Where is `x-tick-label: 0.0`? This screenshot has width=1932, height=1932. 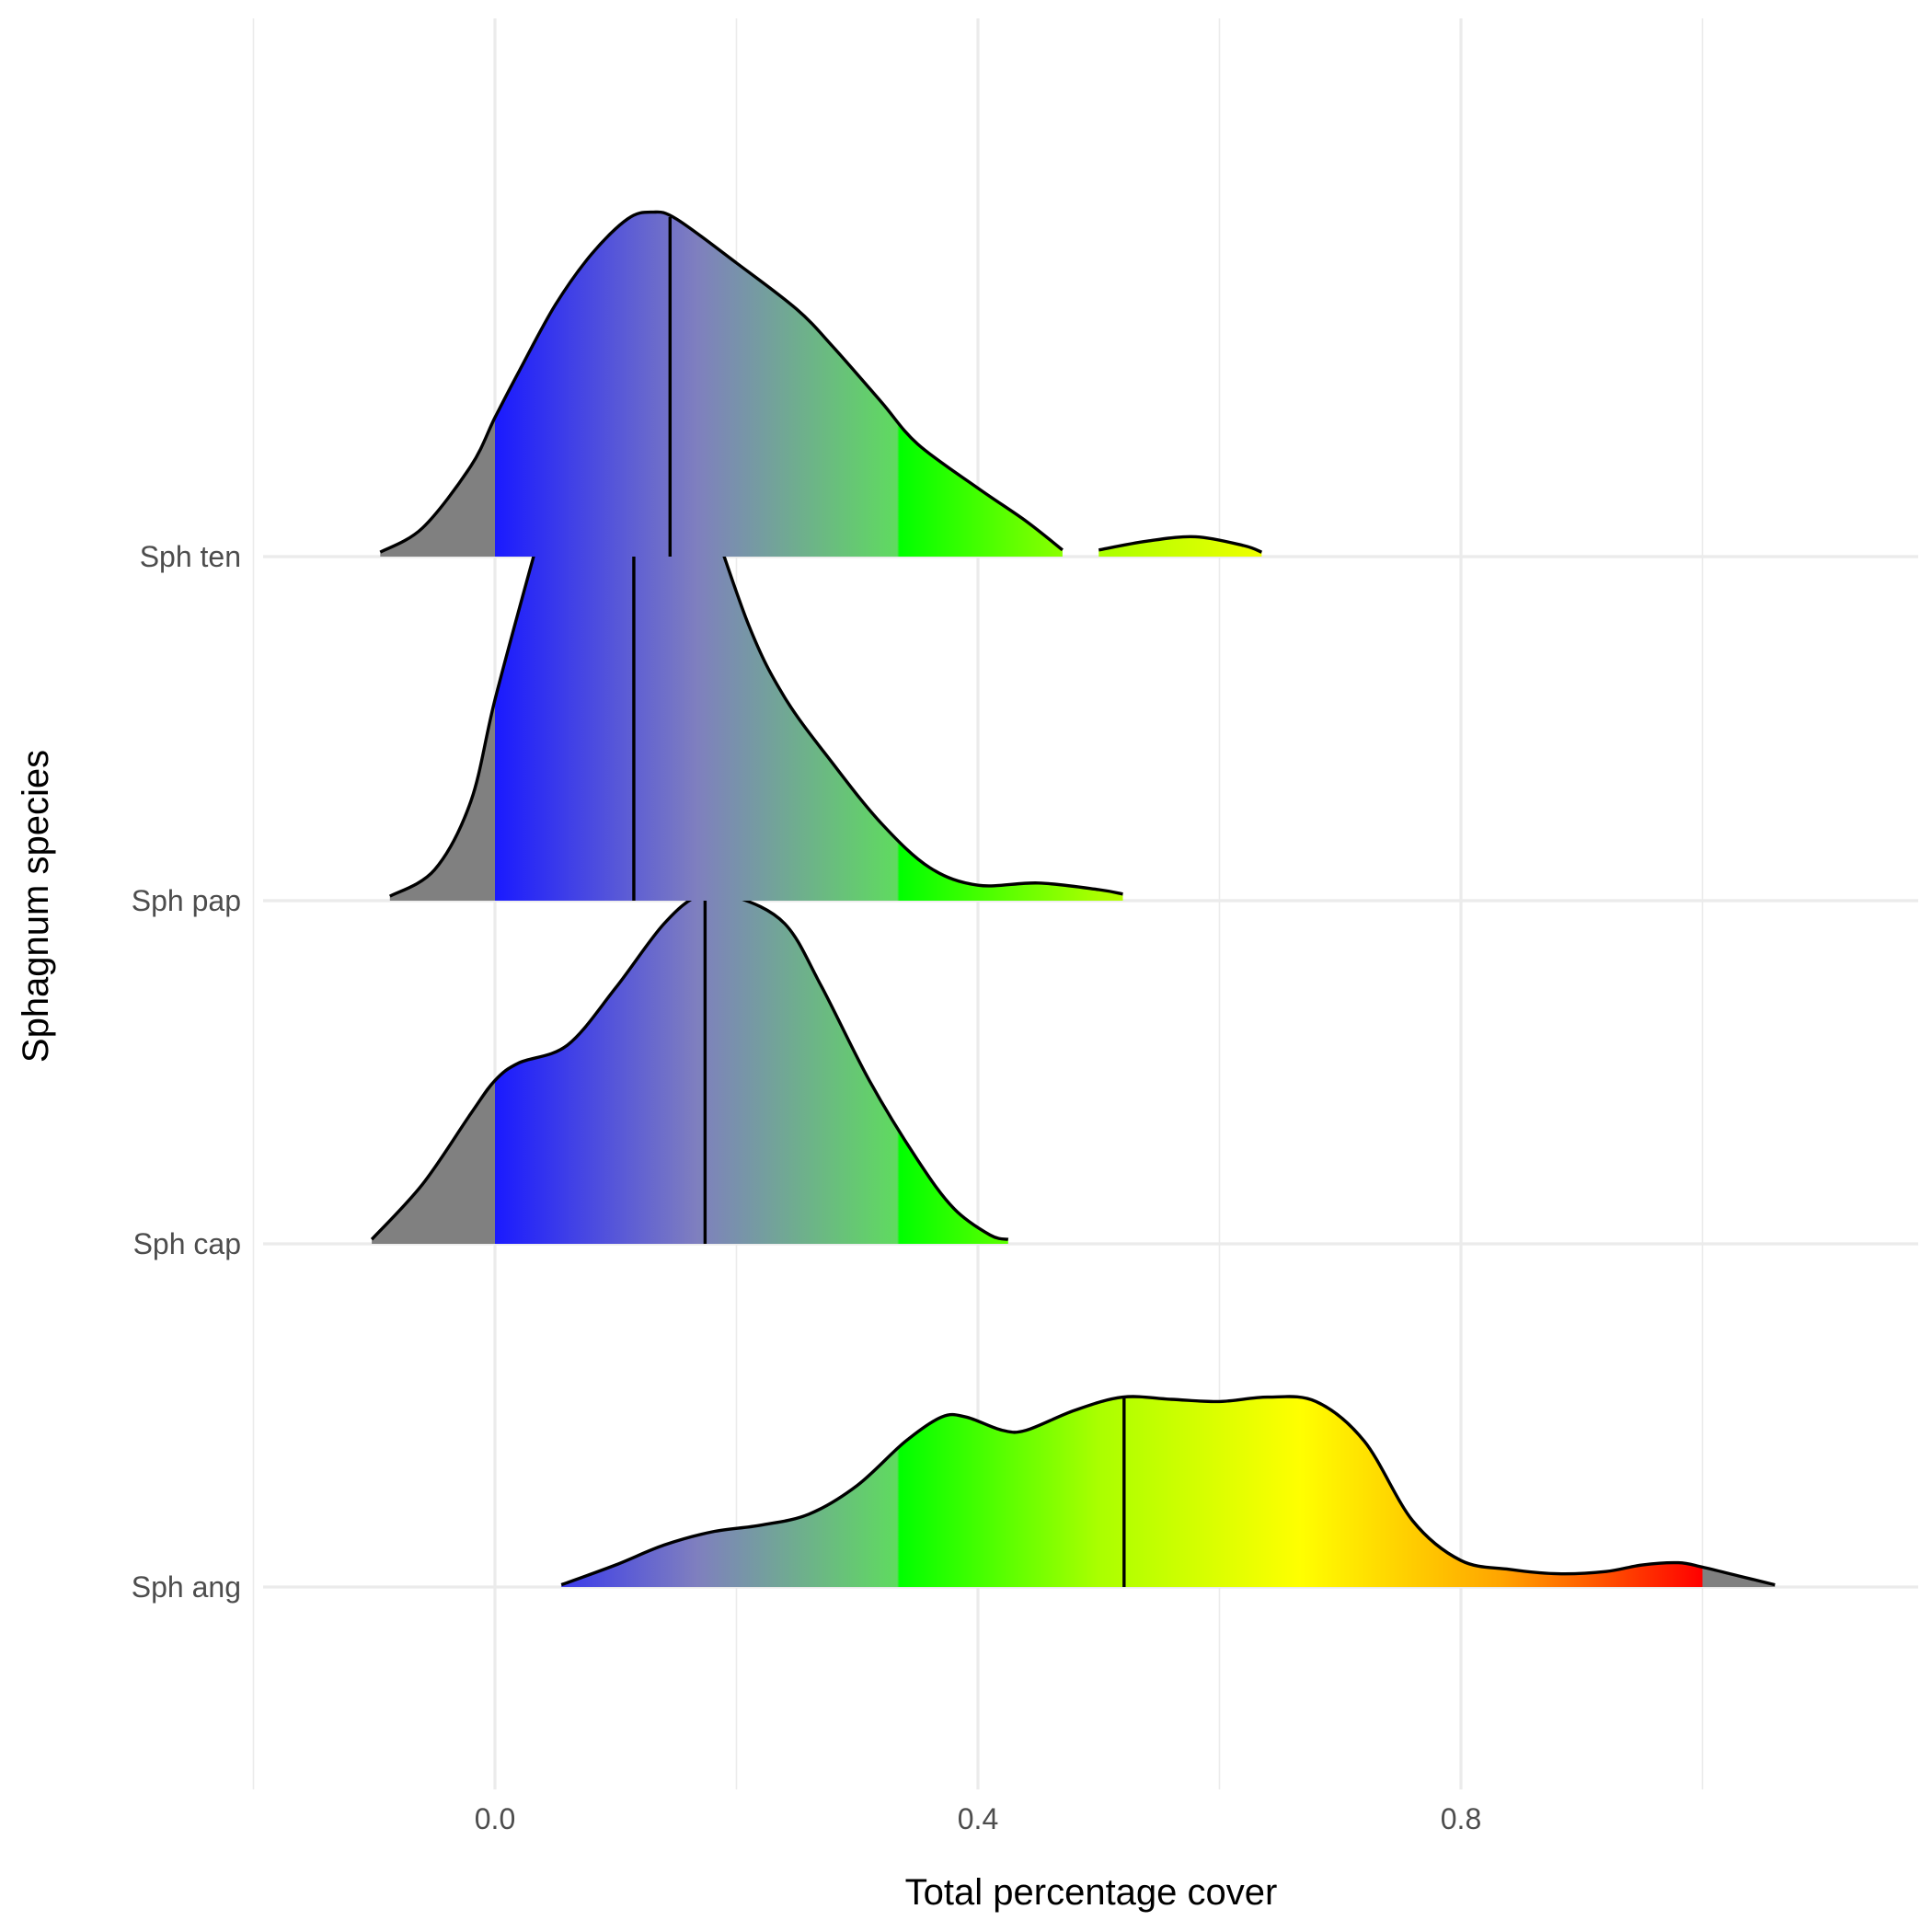 x-tick-label: 0.0 is located at coordinates (495, 1818).